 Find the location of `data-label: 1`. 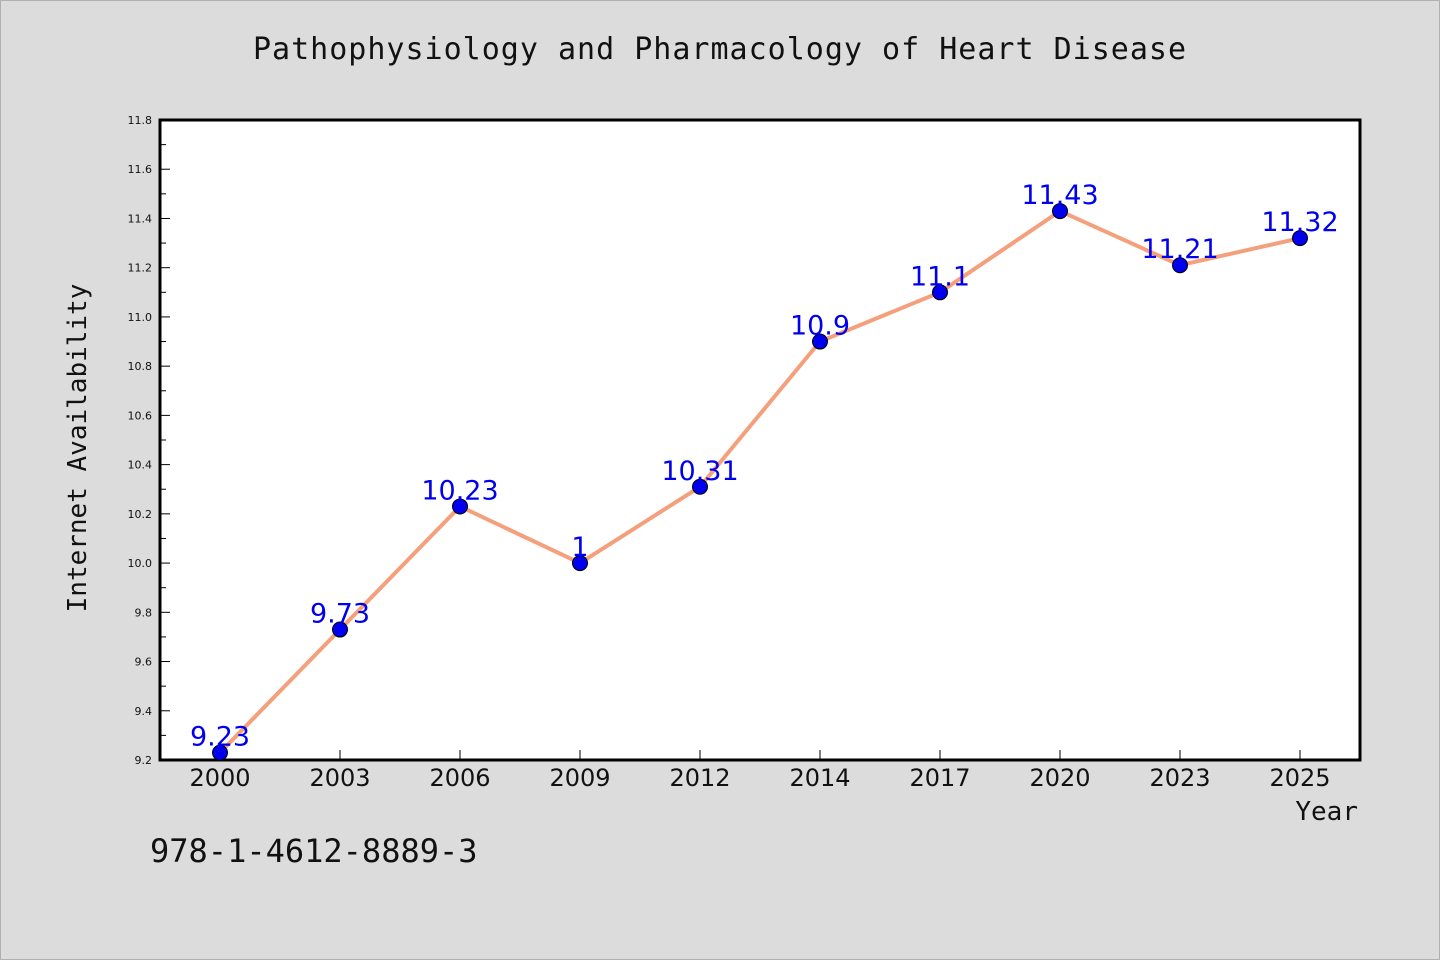

data-label: 1 is located at coordinates (579, 547).